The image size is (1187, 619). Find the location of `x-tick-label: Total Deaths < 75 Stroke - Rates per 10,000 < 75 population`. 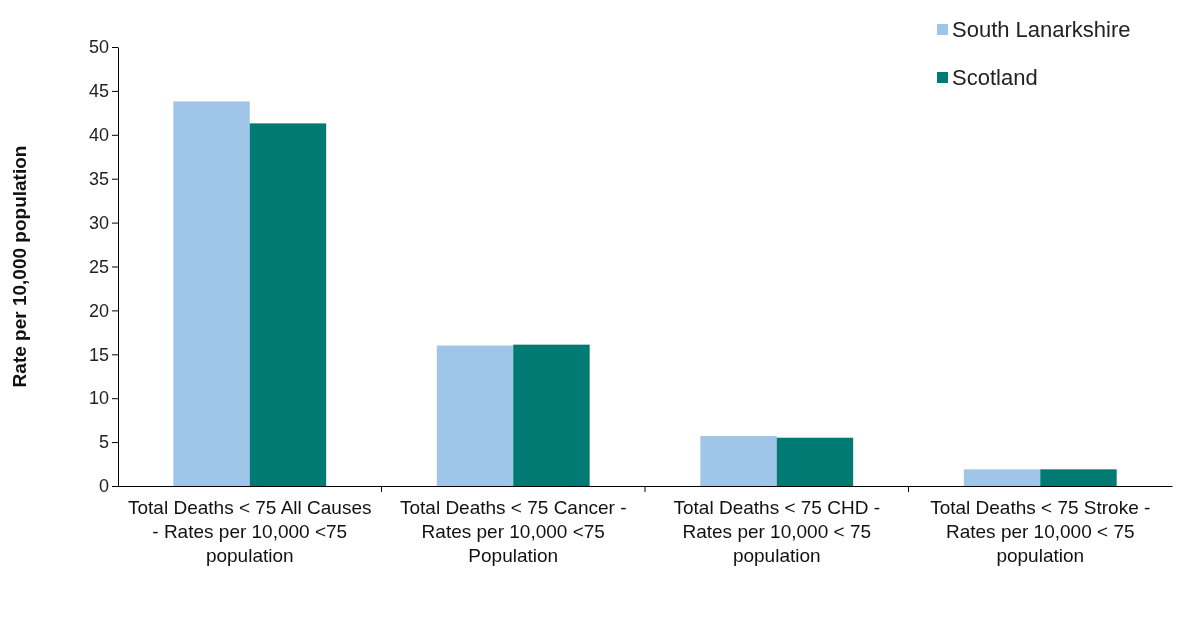

x-tick-label: Total Deaths < 75 Stroke - Rates per 10,000 < 75 population is located at coordinates (1040, 531).